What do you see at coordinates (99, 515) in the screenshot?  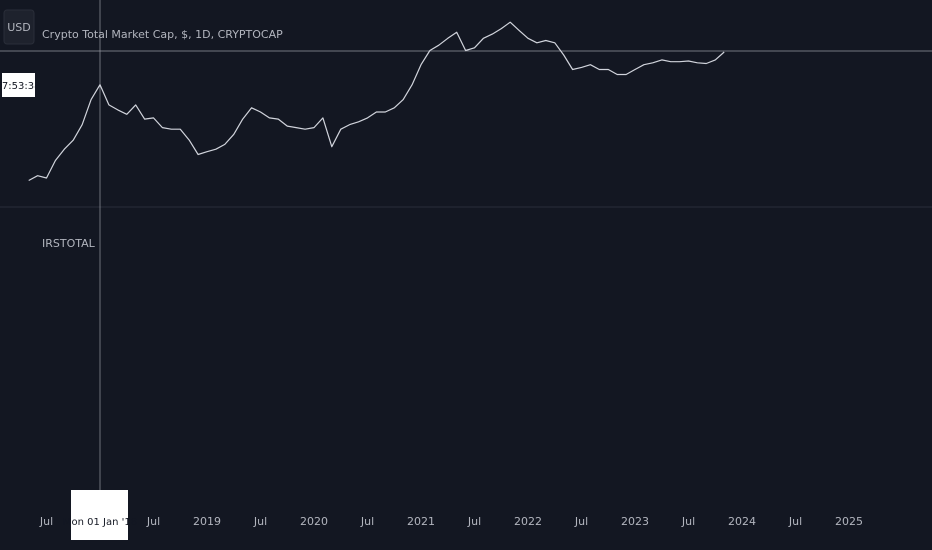 I see `crosshair-label-box` at bounding box center [99, 515].